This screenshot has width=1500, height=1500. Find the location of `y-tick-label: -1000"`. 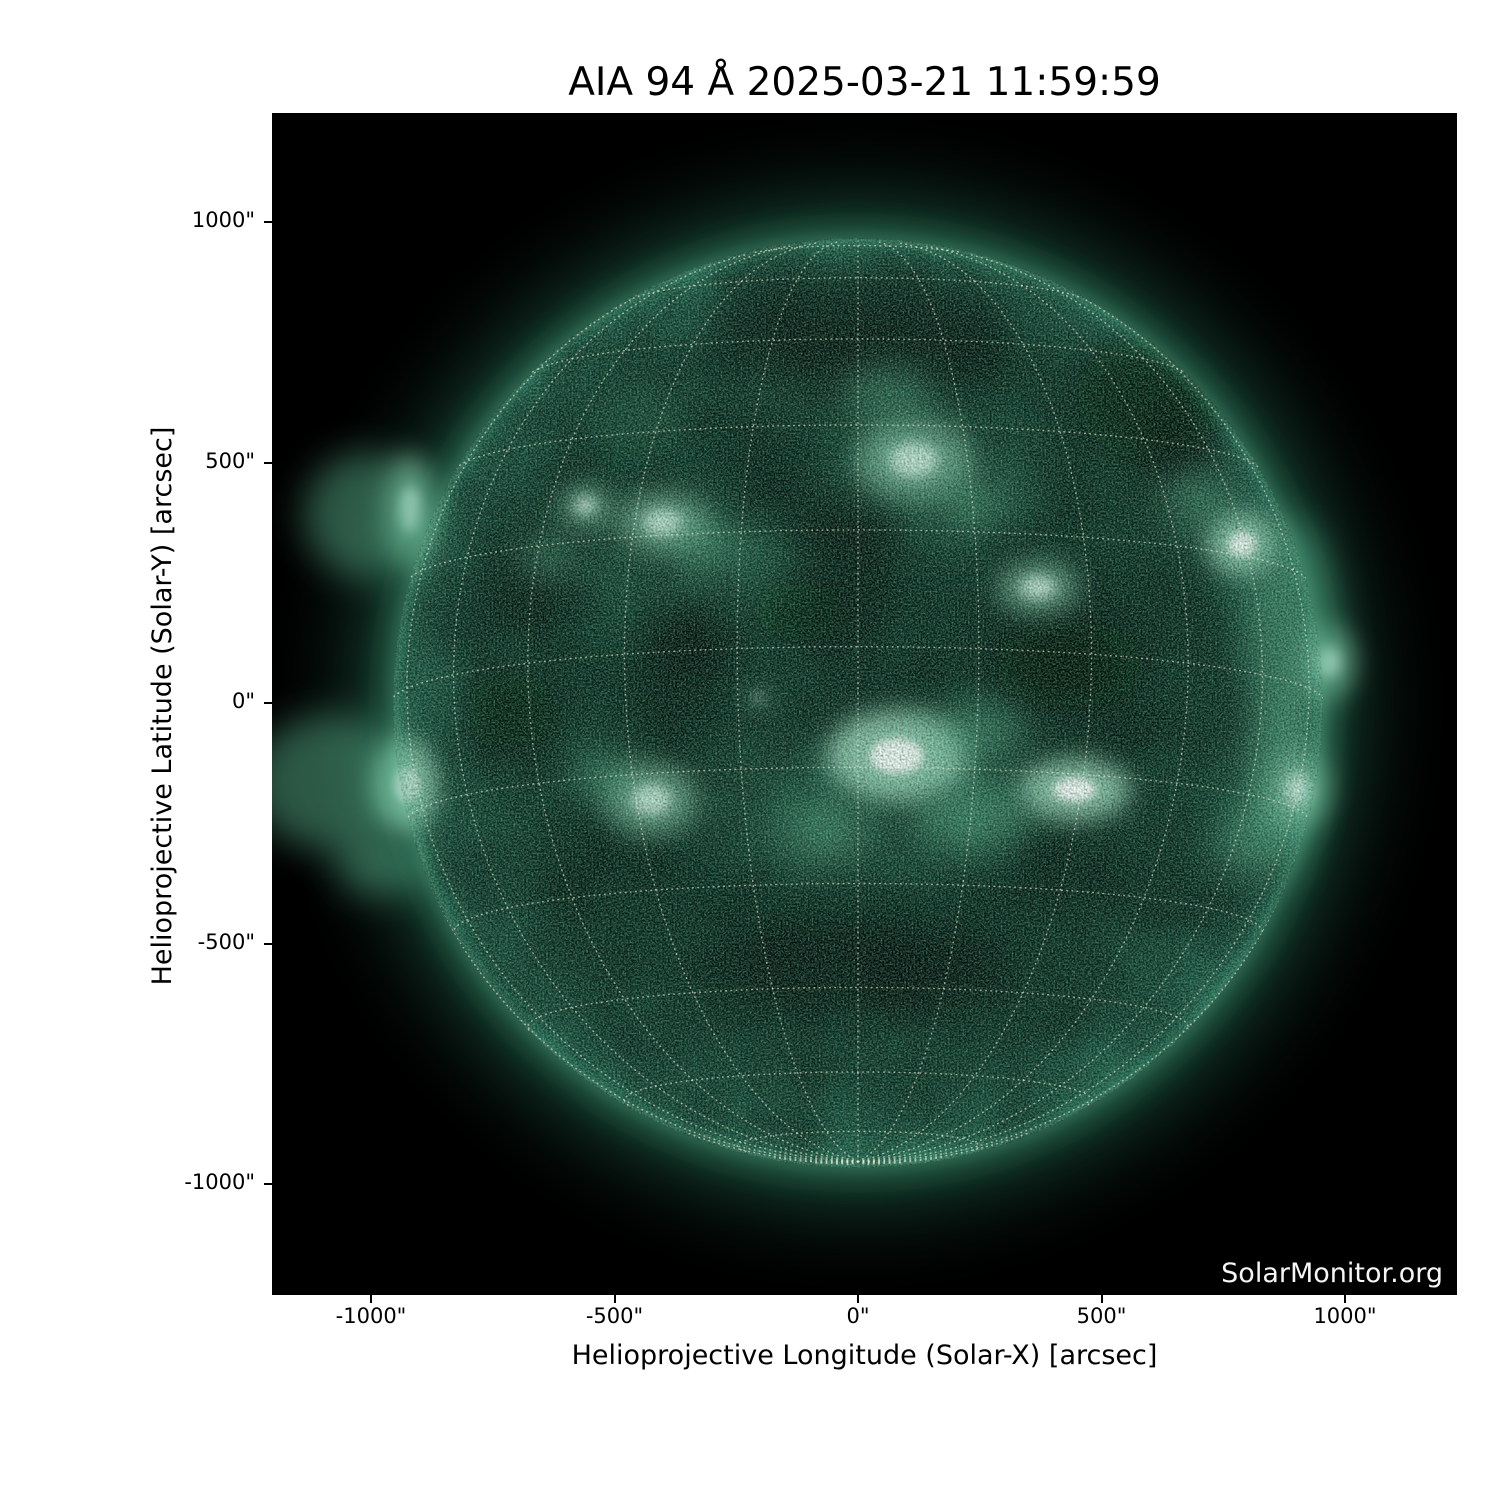

y-tick-label: -1000" is located at coordinates (219, 1182).